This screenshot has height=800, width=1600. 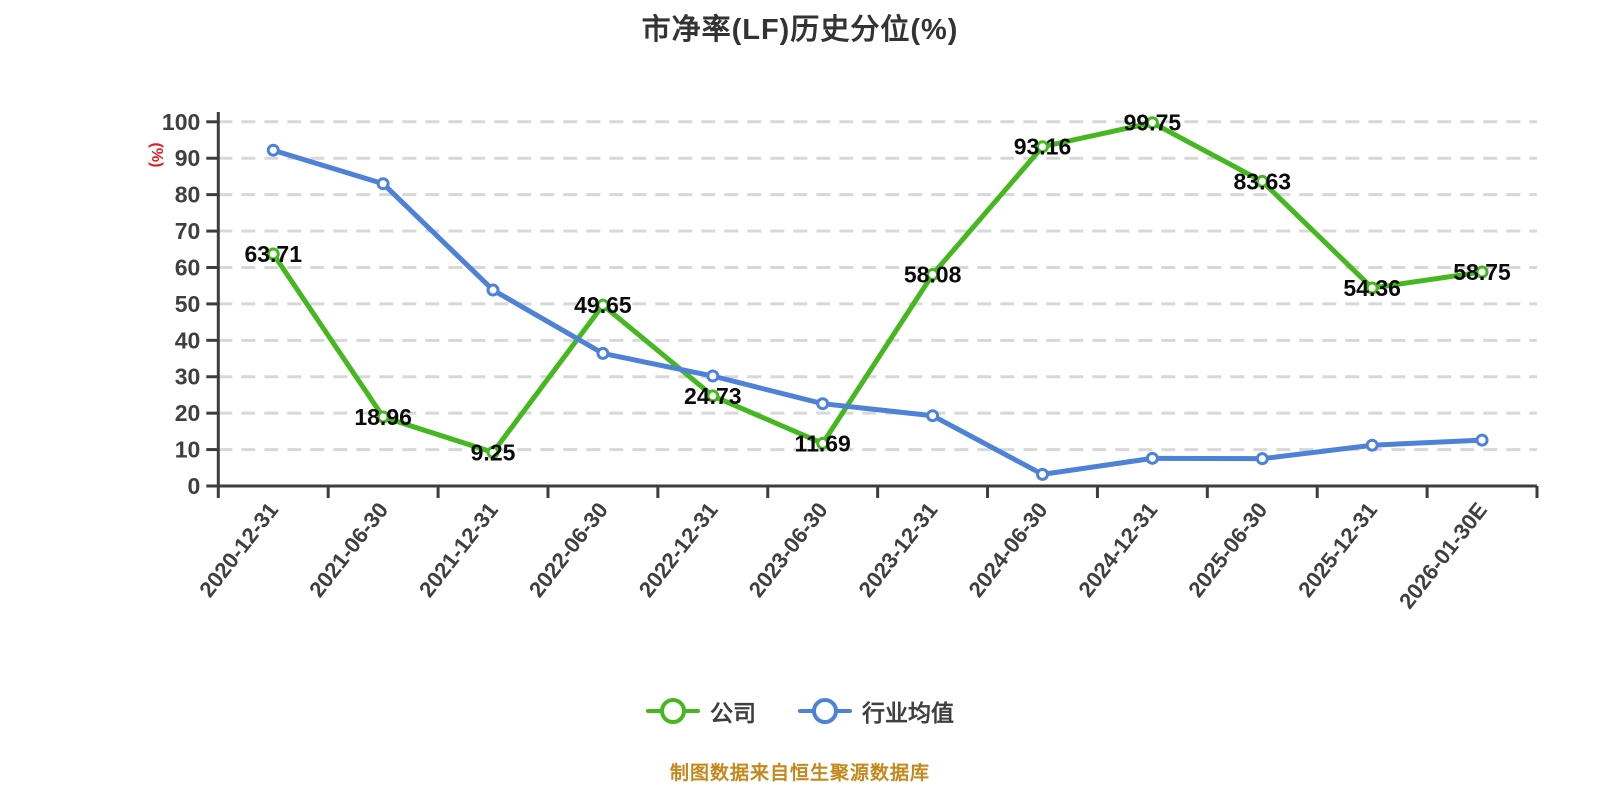 What do you see at coordinates (1227, 550) in the screenshot?
I see `x-tick-label: 2025-06-30` at bounding box center [1227, 550].